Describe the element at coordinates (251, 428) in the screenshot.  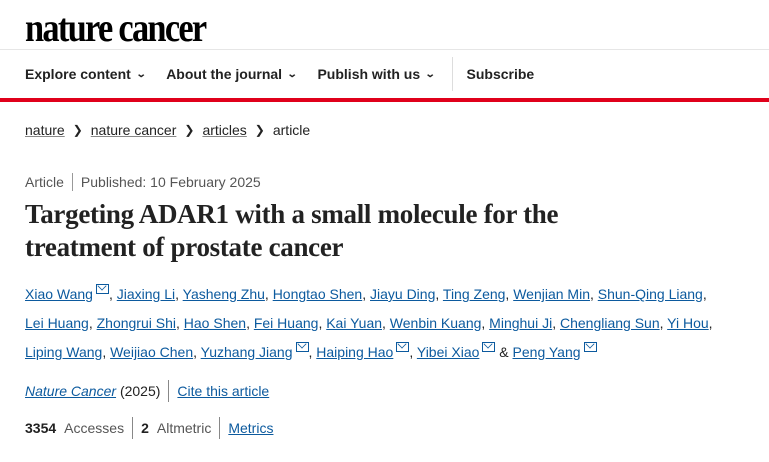
I see `metrics-link: Metrics` at that location.